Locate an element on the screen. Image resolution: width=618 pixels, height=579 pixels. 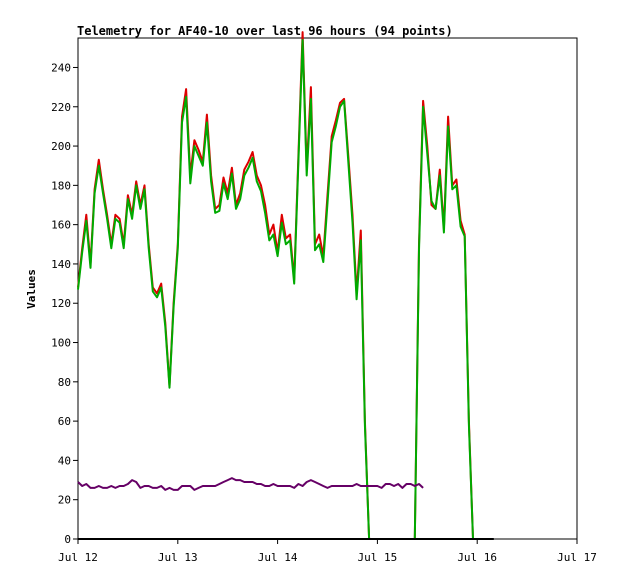
y-axis: 0 20 40 60 80 100 120 140 160 180 200 220 240 is located at coordinates (64, 303).